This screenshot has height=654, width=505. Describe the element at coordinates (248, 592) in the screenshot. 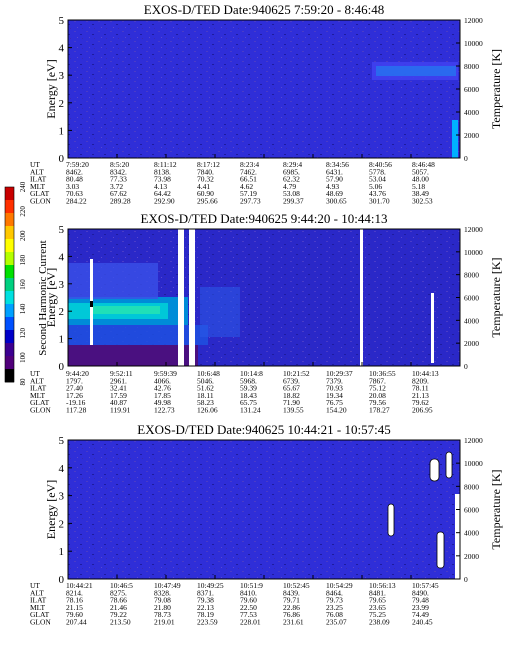

I see `table-cell: 8410.` at that location.